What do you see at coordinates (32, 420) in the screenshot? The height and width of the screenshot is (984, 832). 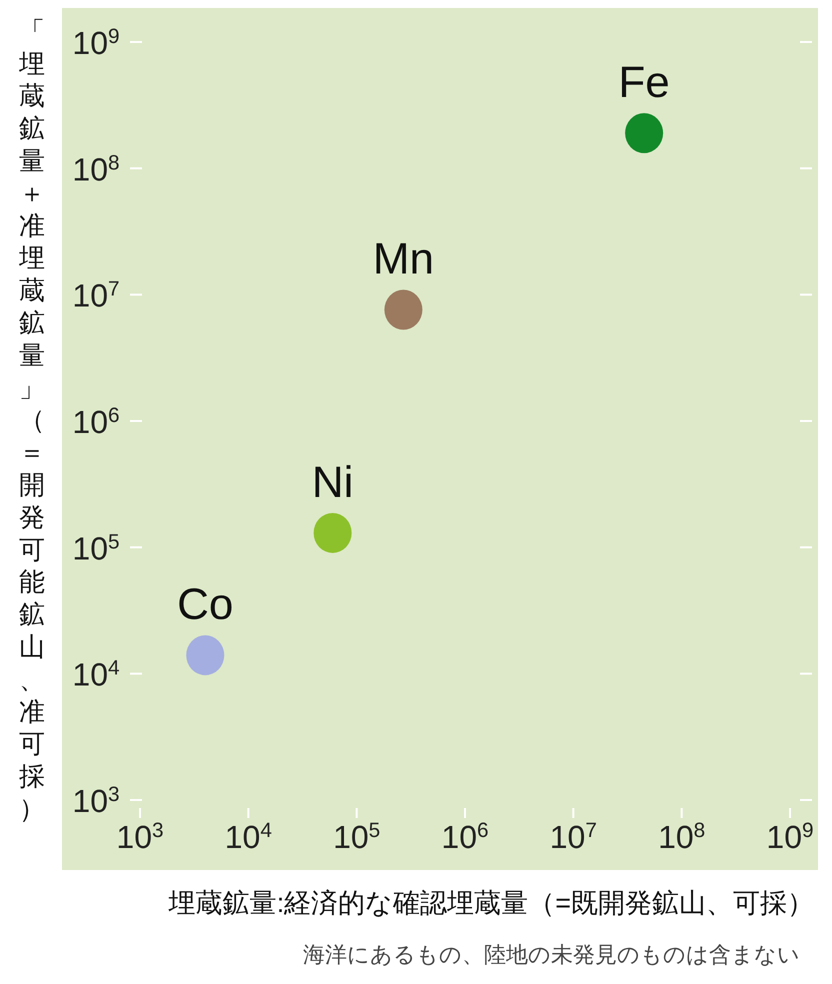 I see `text: 「埋蔵鉱量＋准埋蔵鉱量」（＝開発可能鉱山、准可採）` at bounding box center [32, 420].